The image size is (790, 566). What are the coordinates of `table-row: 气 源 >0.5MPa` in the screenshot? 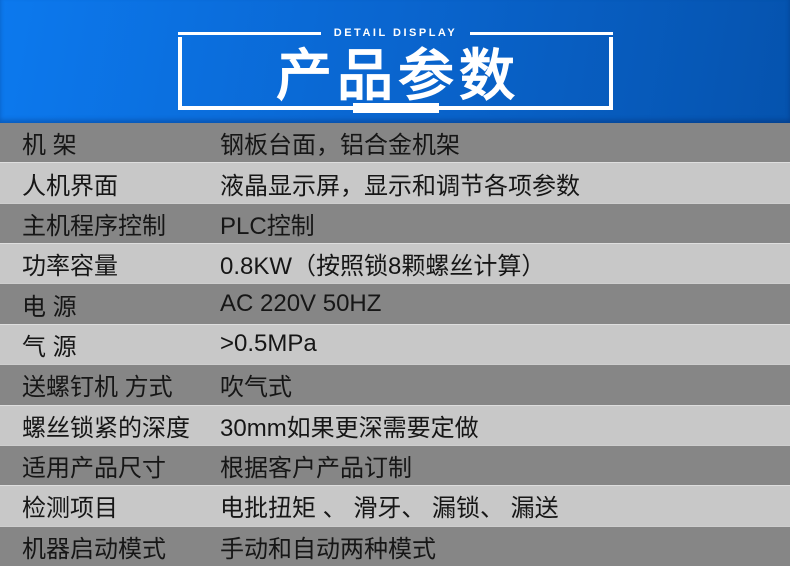 It's located at (395, 344).